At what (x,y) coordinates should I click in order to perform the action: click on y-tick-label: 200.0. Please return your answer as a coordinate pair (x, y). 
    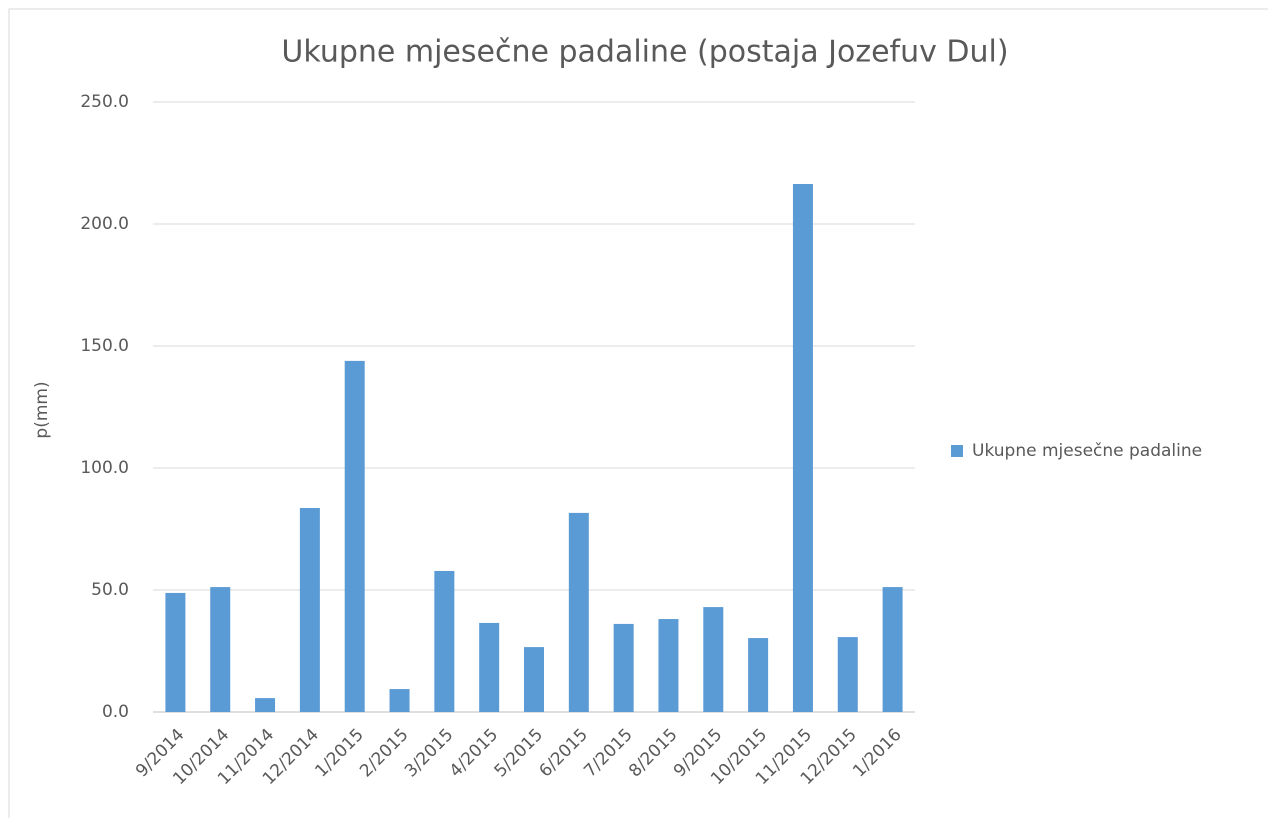
    Looking at the image, I should click on (104, 224).